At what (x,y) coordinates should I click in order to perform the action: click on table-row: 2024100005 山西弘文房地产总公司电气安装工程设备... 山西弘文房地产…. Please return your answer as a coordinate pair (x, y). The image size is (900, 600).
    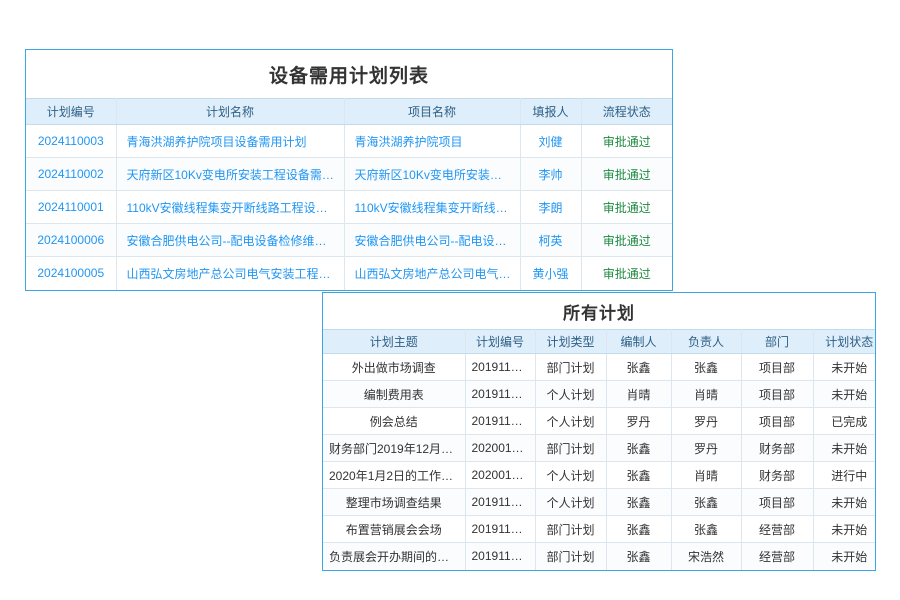
    Looking at the image, I should click on (349, 273).